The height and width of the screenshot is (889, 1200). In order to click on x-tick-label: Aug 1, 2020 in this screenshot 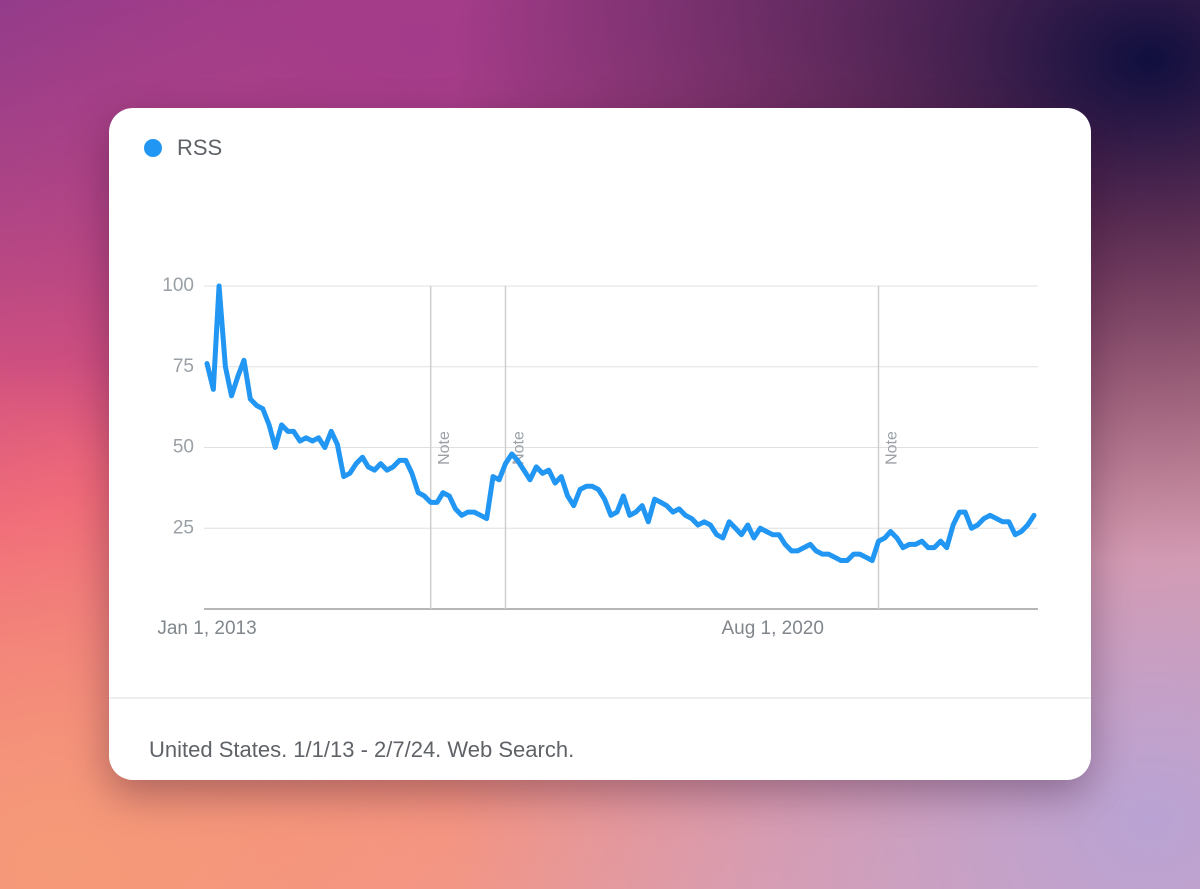, I will do `click(772, 628)`.